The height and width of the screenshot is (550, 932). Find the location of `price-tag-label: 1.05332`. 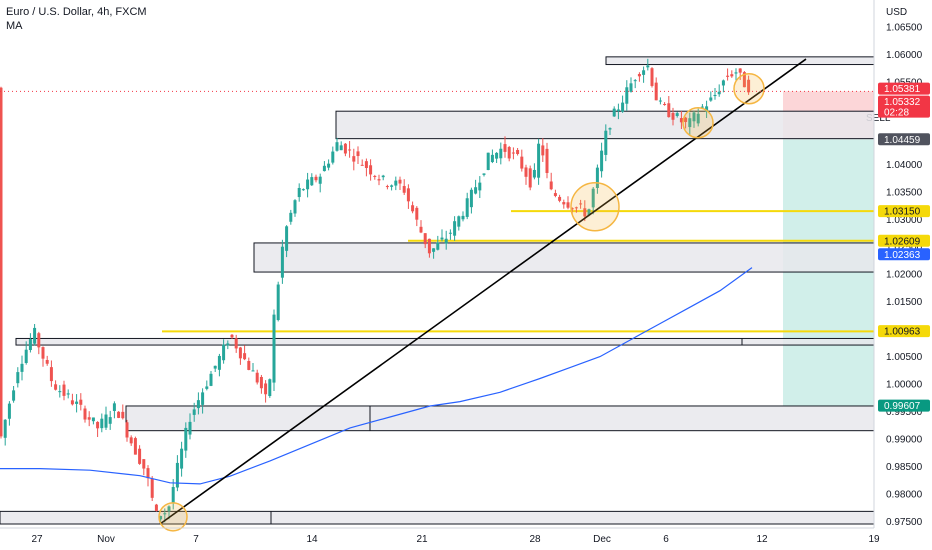

price-tag-label: 1.05332 is located at coordinates (902, 102).